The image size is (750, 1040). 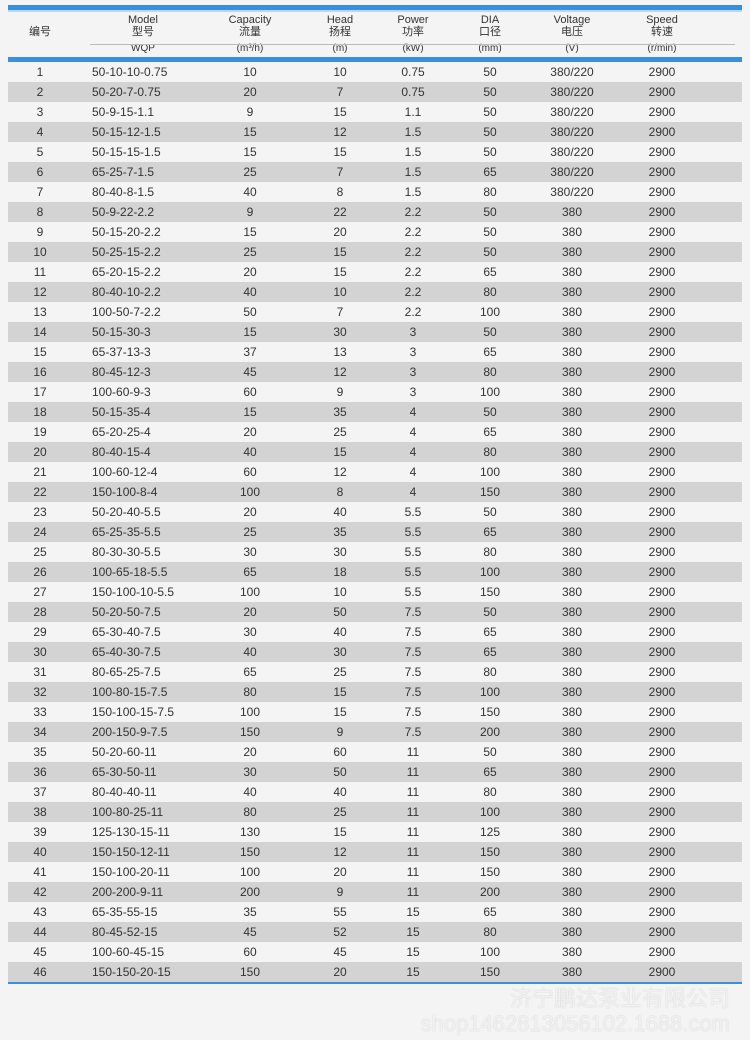 I want to click on cell-no: 43, so click(x=40, y=912).